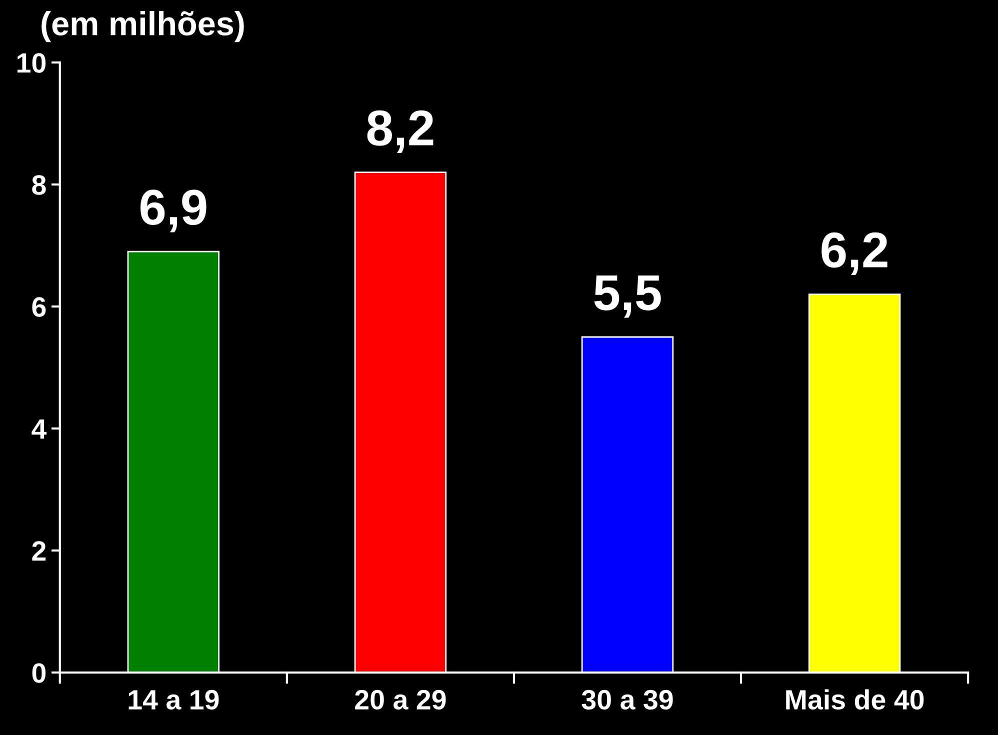 The width and height of the screenshot is (998, 735). I want to click on y-axis-title: (em milhões), so click(143, 26).